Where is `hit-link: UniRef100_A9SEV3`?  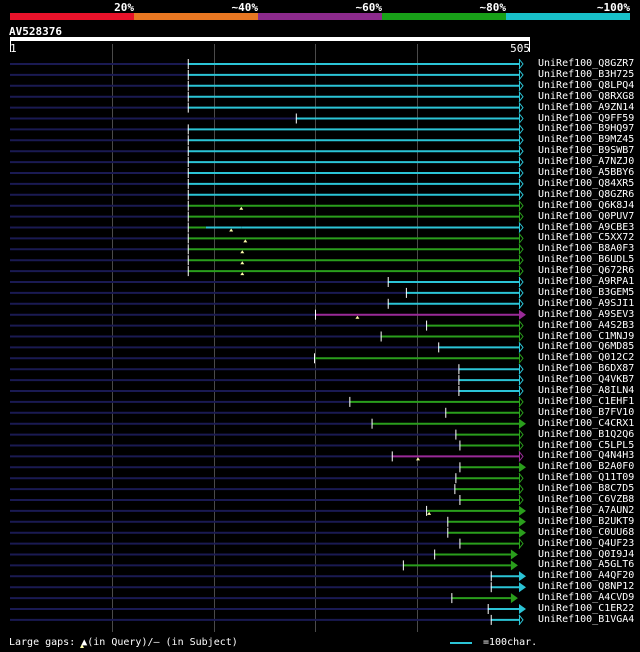
hit-link: UniRef100_A9SEV3 is located at coordinates (586, 314).